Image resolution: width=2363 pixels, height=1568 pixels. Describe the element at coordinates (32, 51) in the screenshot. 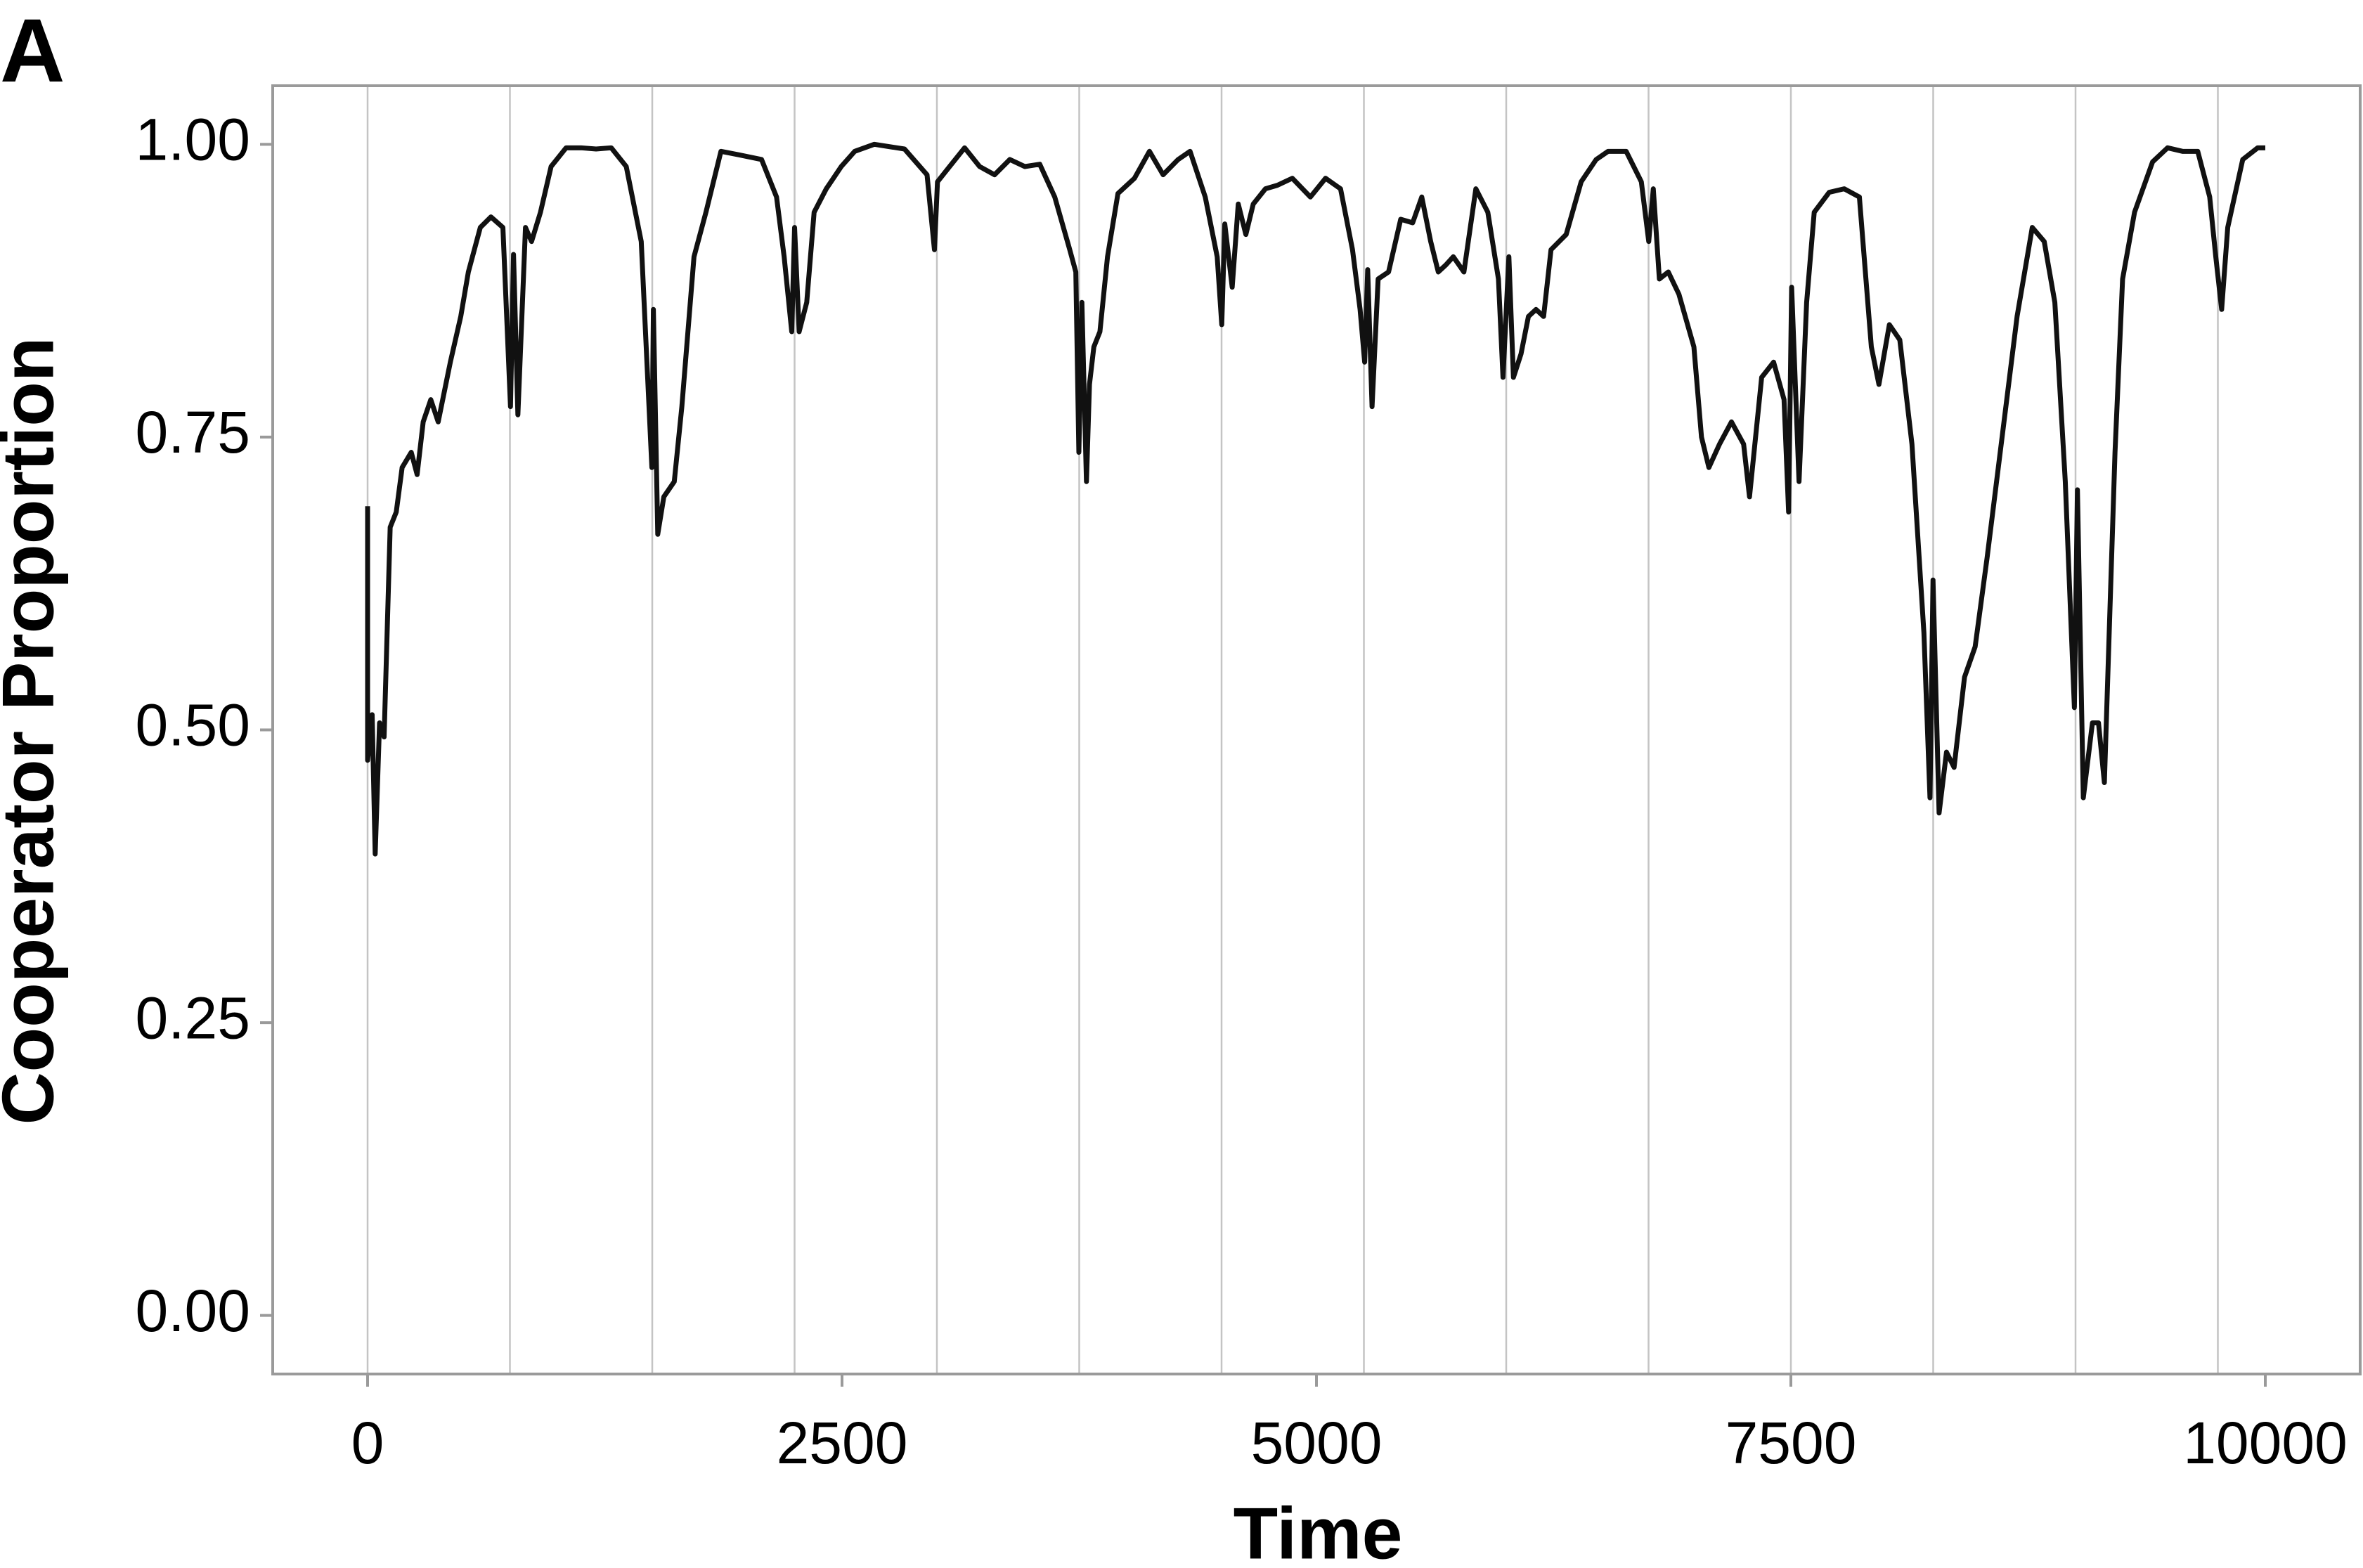

I see `panel-label: A` at that location.